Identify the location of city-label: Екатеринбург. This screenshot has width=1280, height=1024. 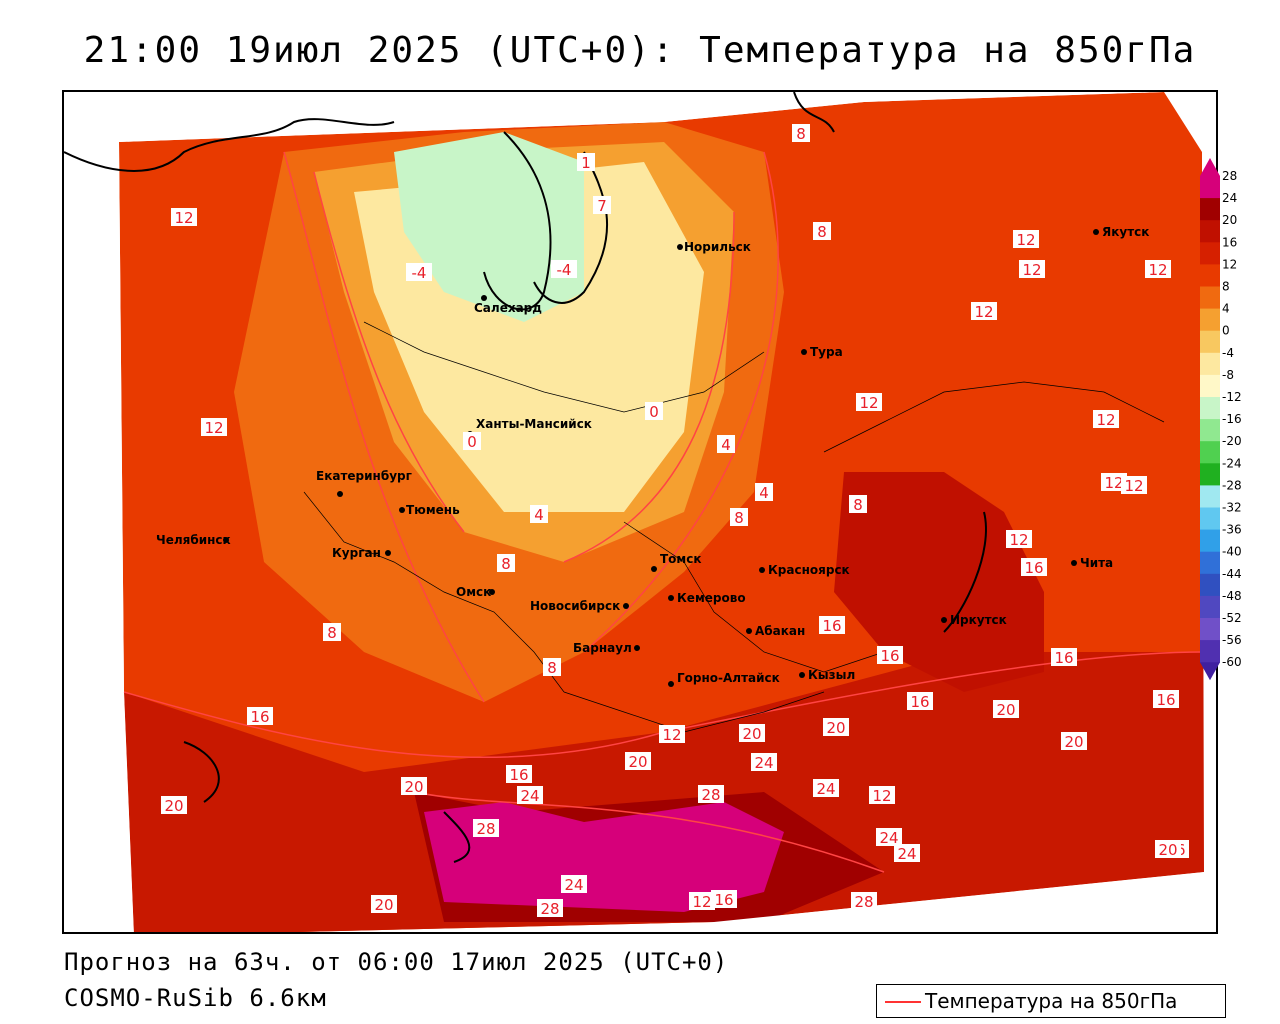
(364, 476).